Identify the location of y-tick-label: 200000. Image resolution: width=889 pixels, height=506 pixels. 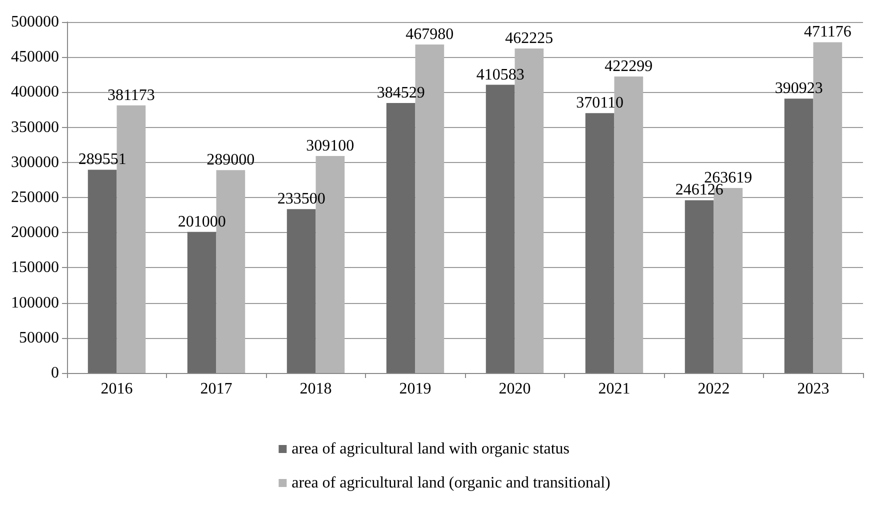
(35, 233).